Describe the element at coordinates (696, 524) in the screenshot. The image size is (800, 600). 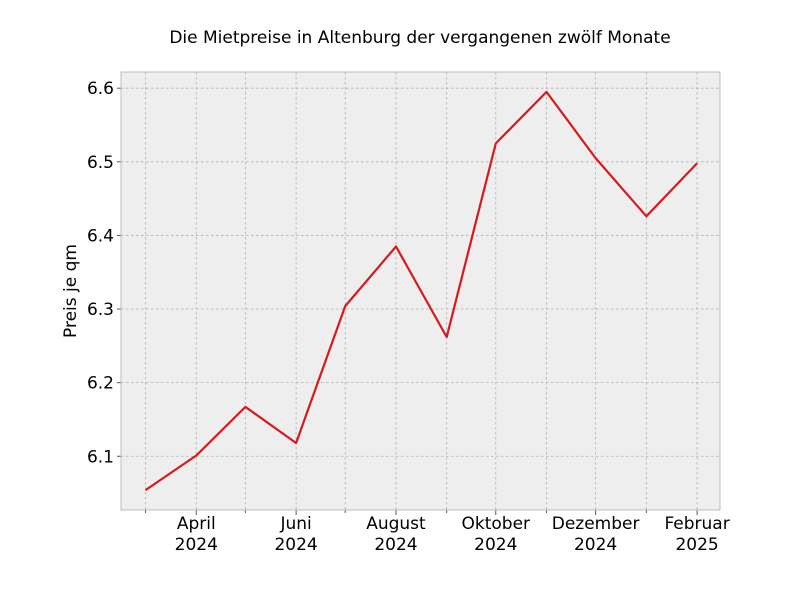
I see `x-tick-label: Februar` at that location.